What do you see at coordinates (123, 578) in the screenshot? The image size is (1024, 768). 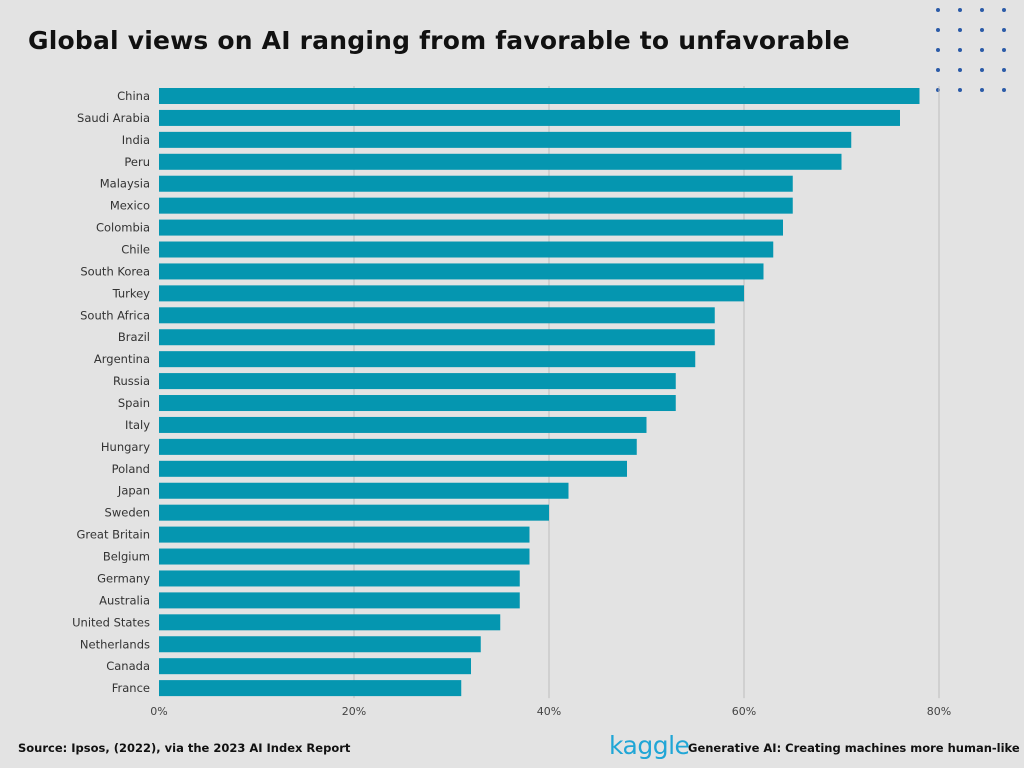 I see `category-label: Germany` at bounding box center [123, 578].